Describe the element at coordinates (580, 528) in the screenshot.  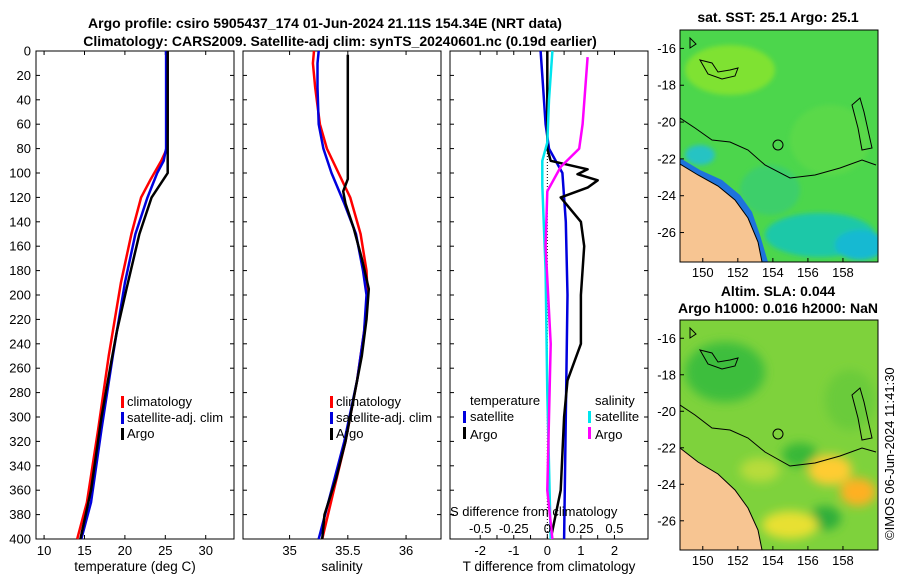
I see `s-difference-tick-label: 0.25` at that location.